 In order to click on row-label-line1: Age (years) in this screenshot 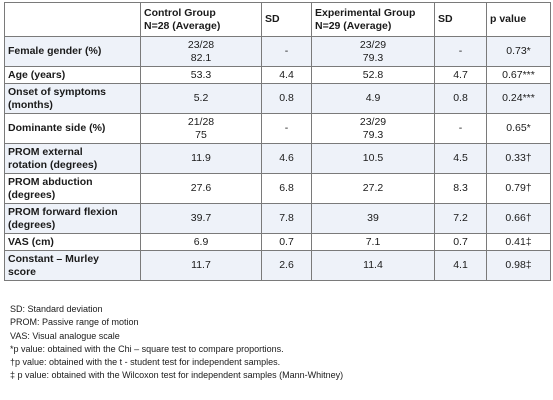, I will do `click(37, 74)`.